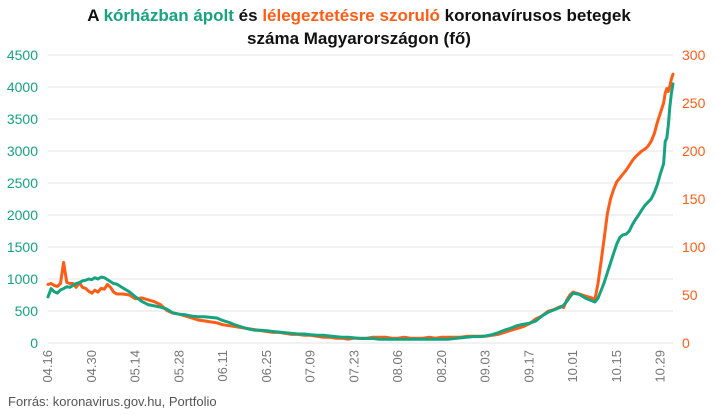 The width and height of the screenshot is (718, 415). Describe the element at coordinates (22, 119) in the screenshot. I see `y-left-tick-label: 3500` at that location.